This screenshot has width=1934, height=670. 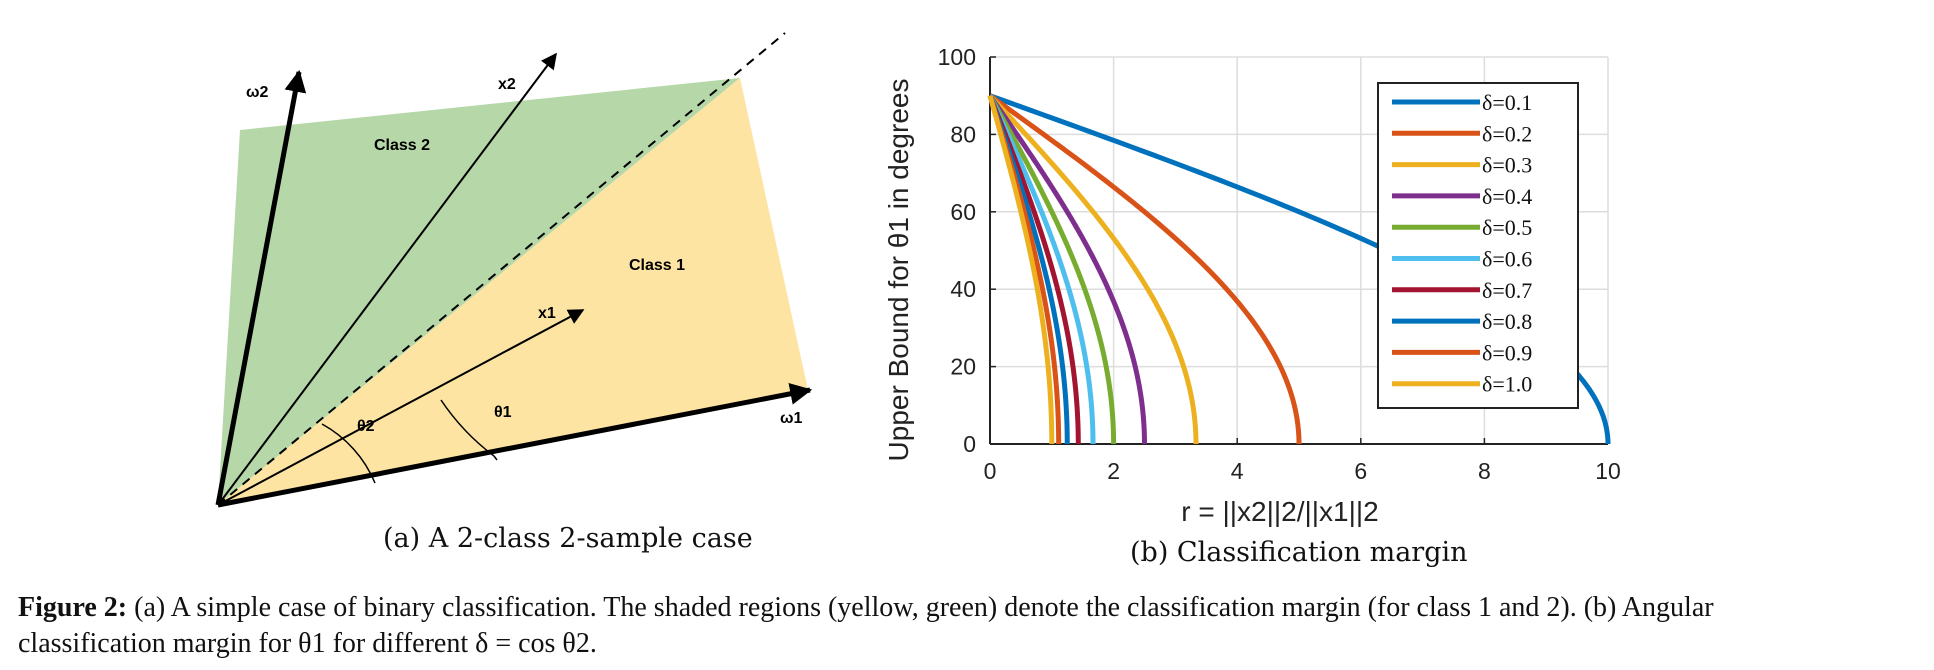 What do you see at coordinates (963, 134) in the screenshot?
I see `y-tick-label: 80` at bounding box center [963, 134].